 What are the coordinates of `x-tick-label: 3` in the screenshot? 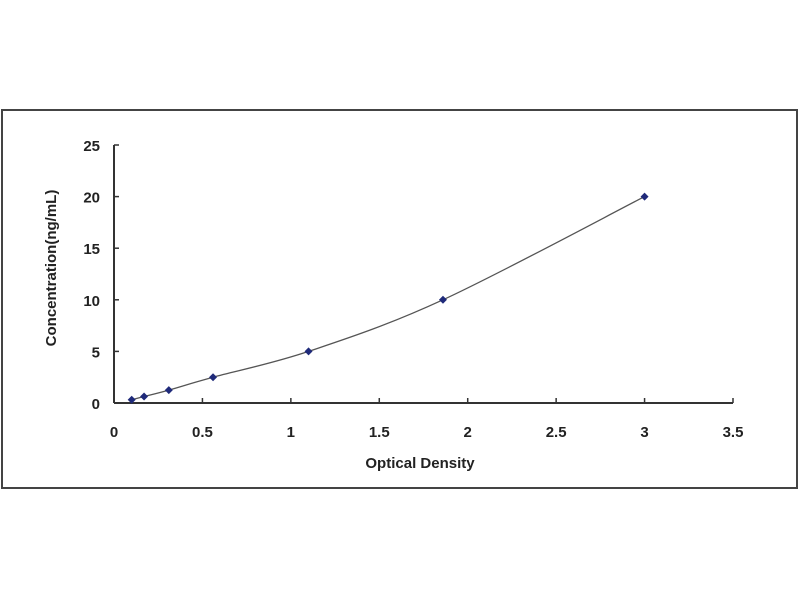 It's located at (644, 432).